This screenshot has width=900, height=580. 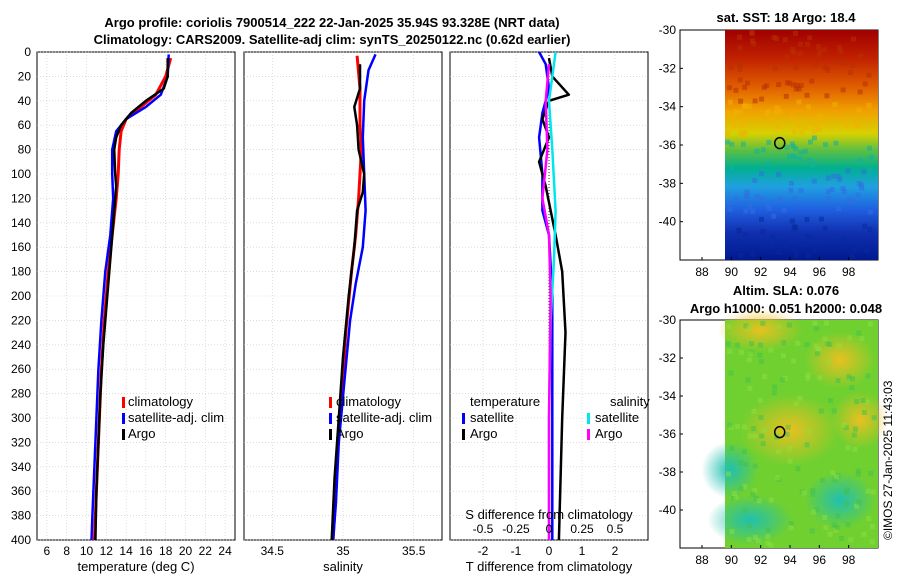 I want to click on temperature-legend: climatology satellite-adj. clim Argo, so click(x=173, y=417).